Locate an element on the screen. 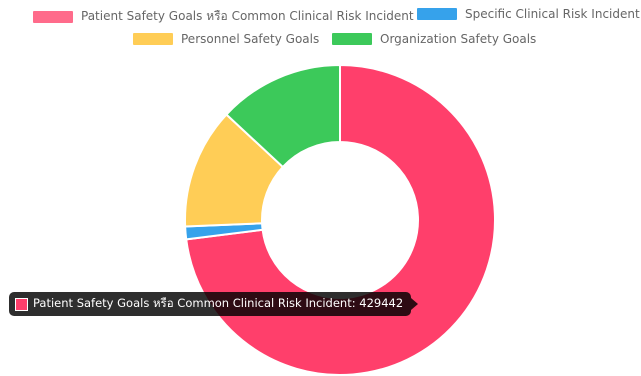 The width and height of the screenshot is (641, 376). legend-swatch-organization-safety is located at coordinates (352, 39).